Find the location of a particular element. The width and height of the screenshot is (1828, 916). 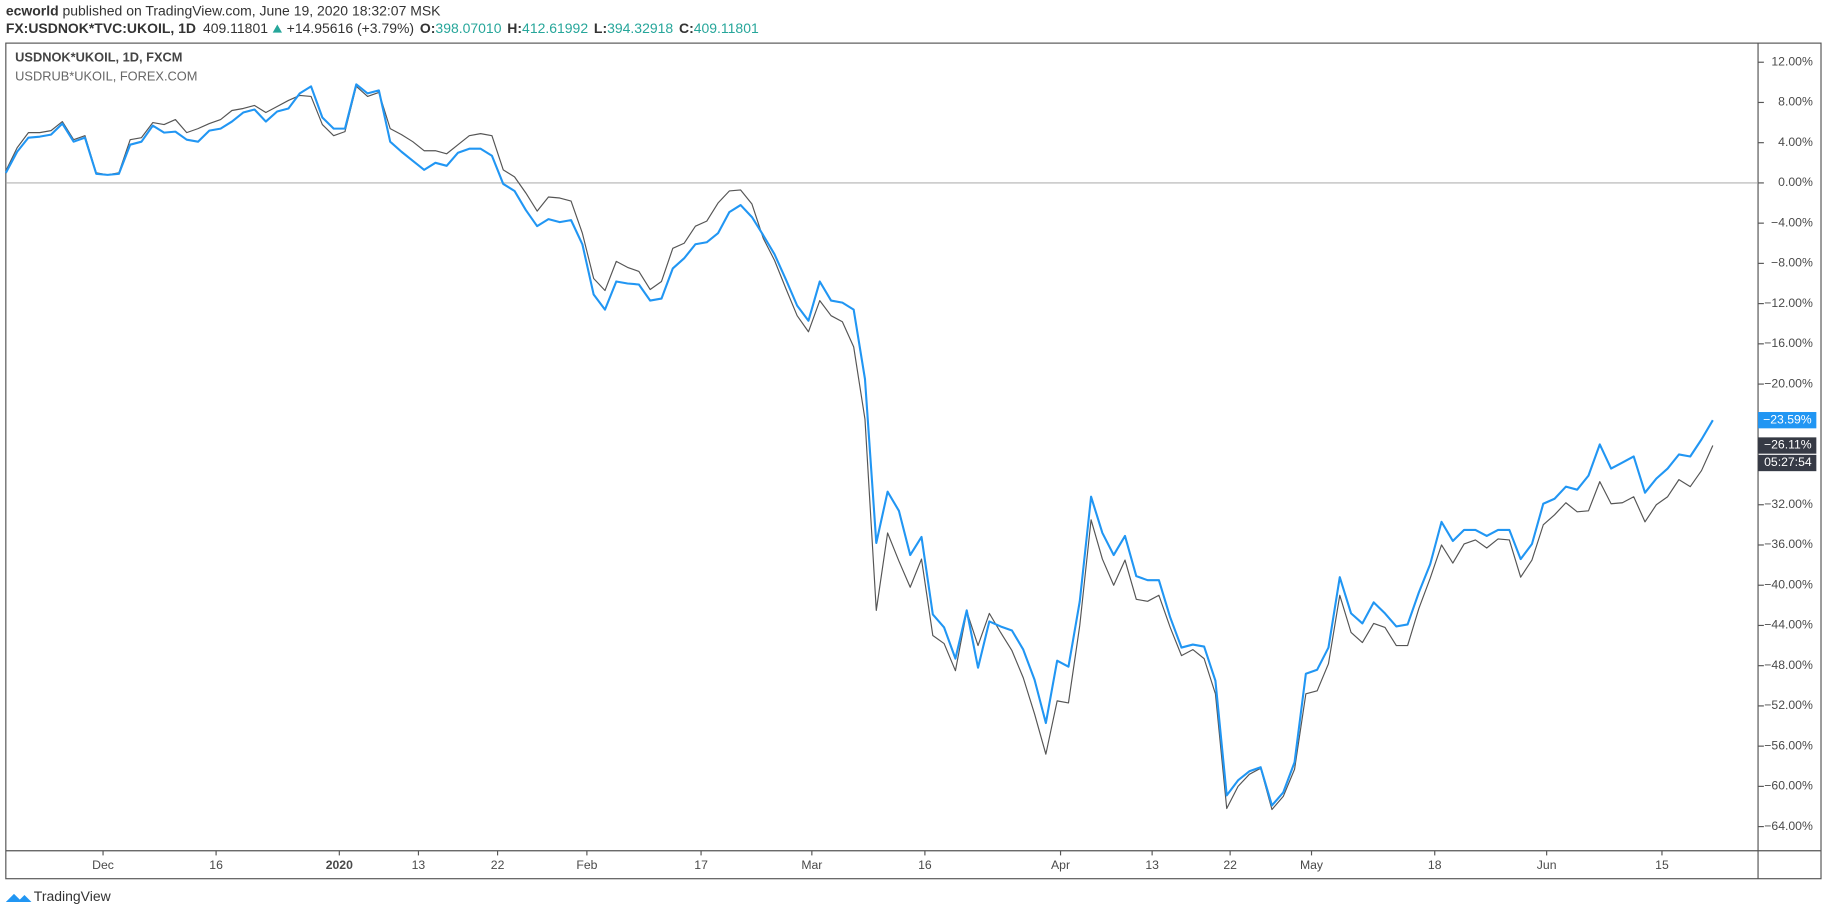

logo-icon is located at coordinates (18, 898).